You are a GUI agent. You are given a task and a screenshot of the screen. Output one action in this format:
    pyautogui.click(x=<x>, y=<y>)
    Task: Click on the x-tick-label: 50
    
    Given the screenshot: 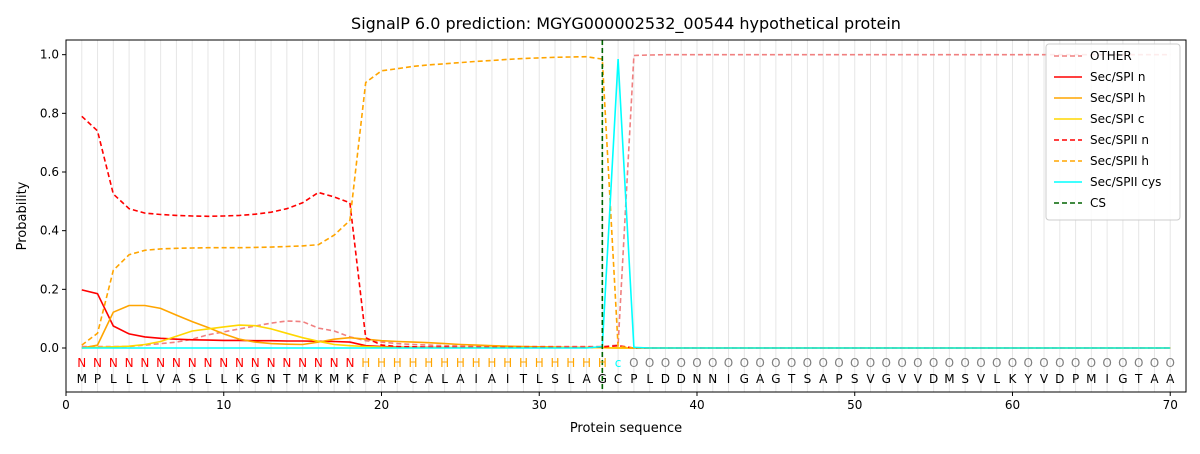 What is the action you would take?
    pyautogui.click(x=854, y=405)
    